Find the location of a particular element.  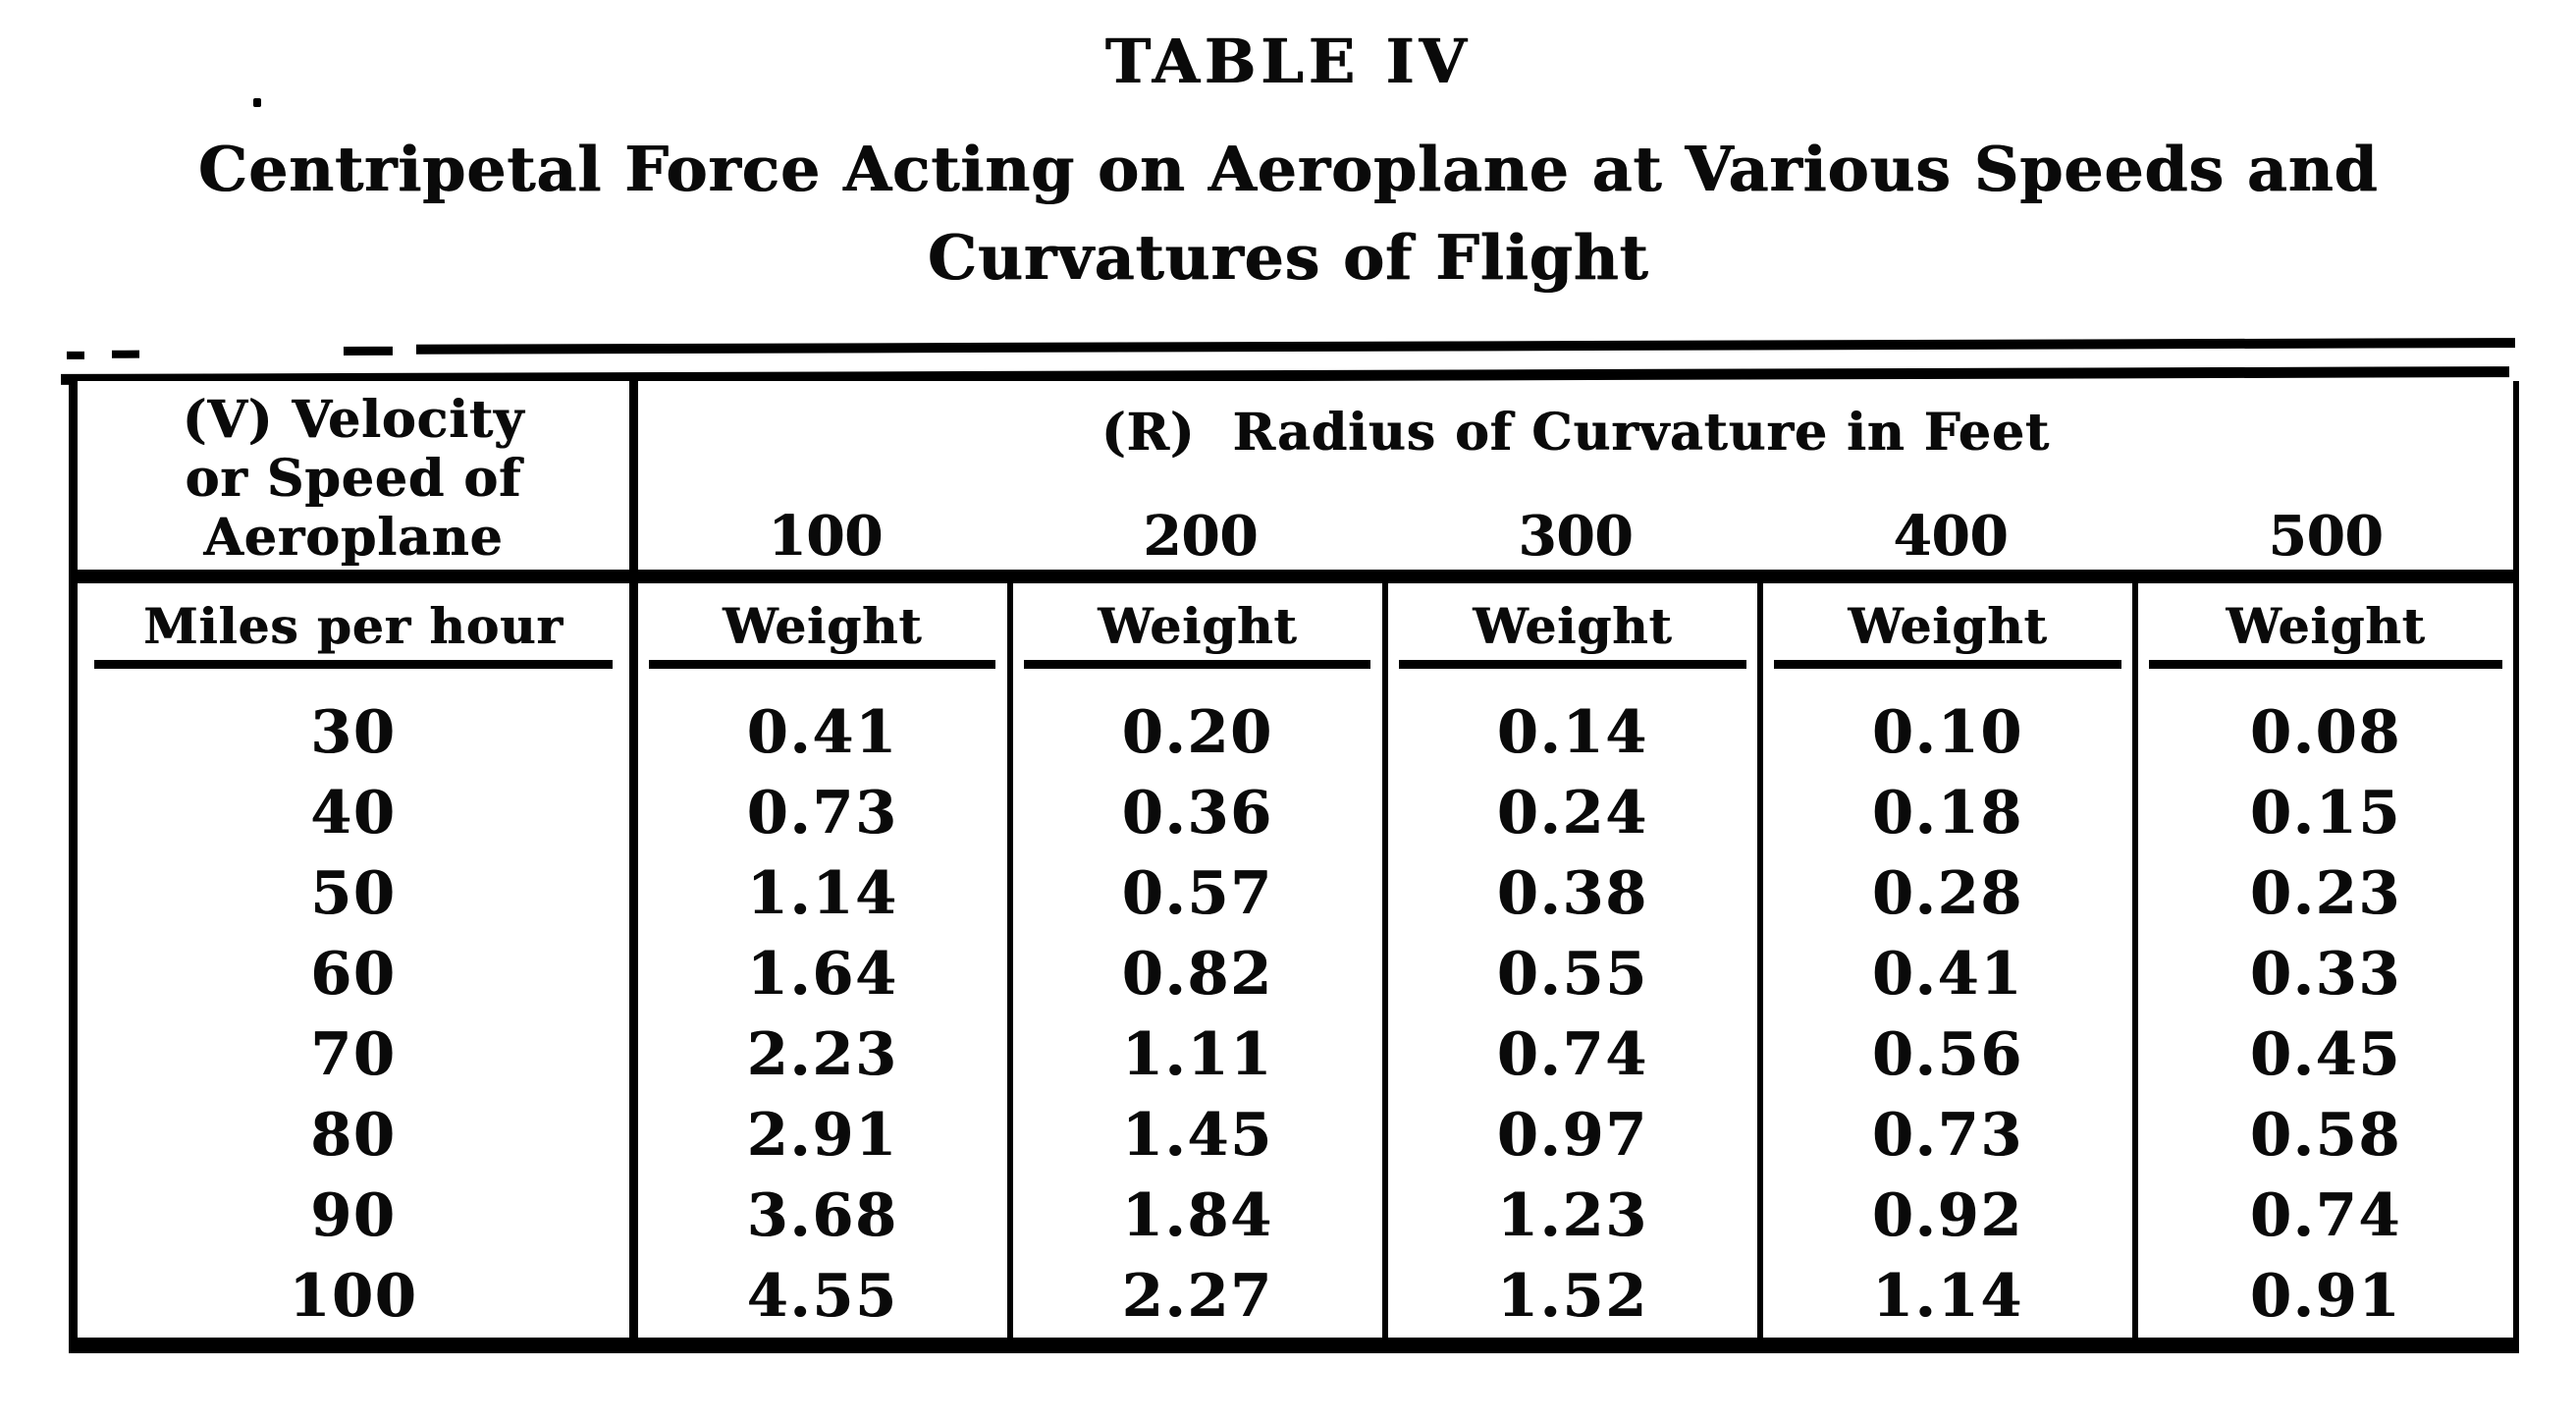

weight-value: 0.28 is located at coordinates (1947, 894).